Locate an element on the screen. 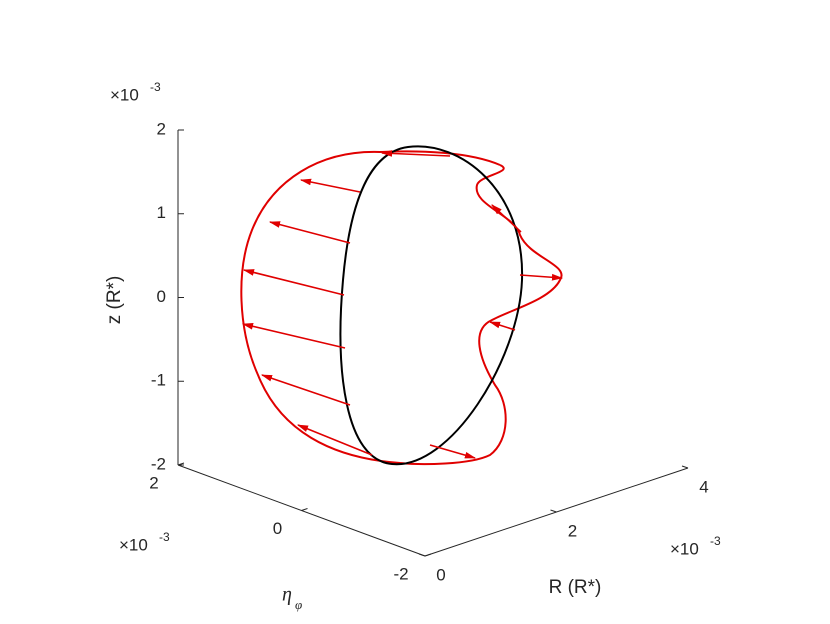 Image resolution: width=830 pixels, height=624 pixels. x-tick-label: 2 is located at coordinates (572, 530).